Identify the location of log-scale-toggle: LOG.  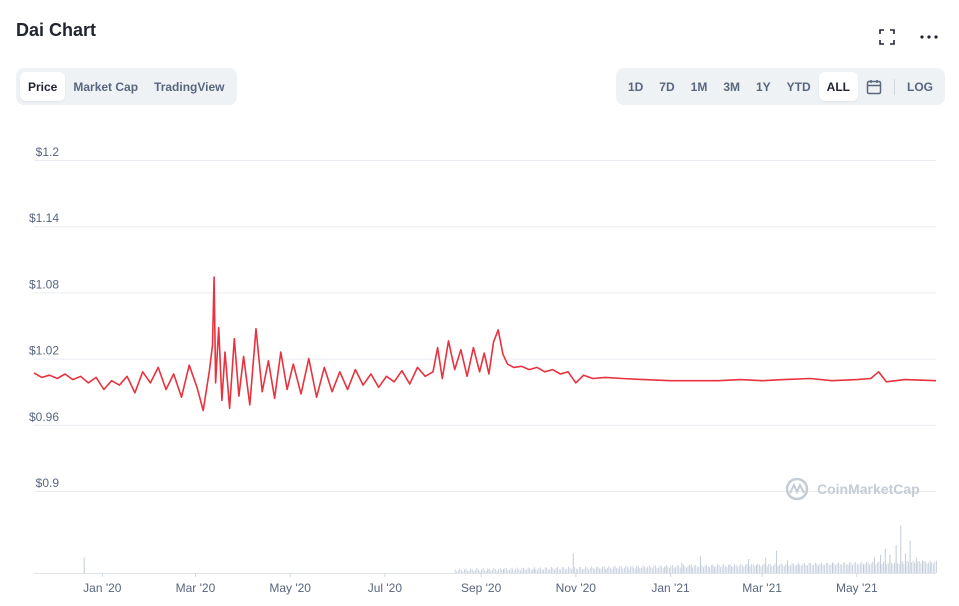
(920, 86).